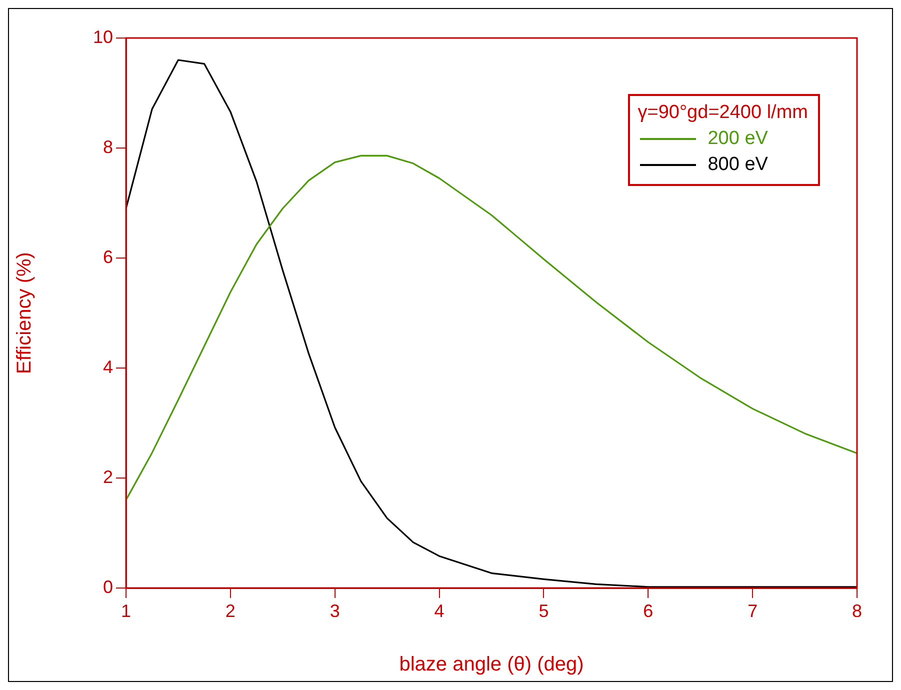 This screenshot has height=690, width=901. What do you see at coordinates (107, 366) in the screenshot?
I see `y-tick-label: 4` at bounding box center [107, 366].